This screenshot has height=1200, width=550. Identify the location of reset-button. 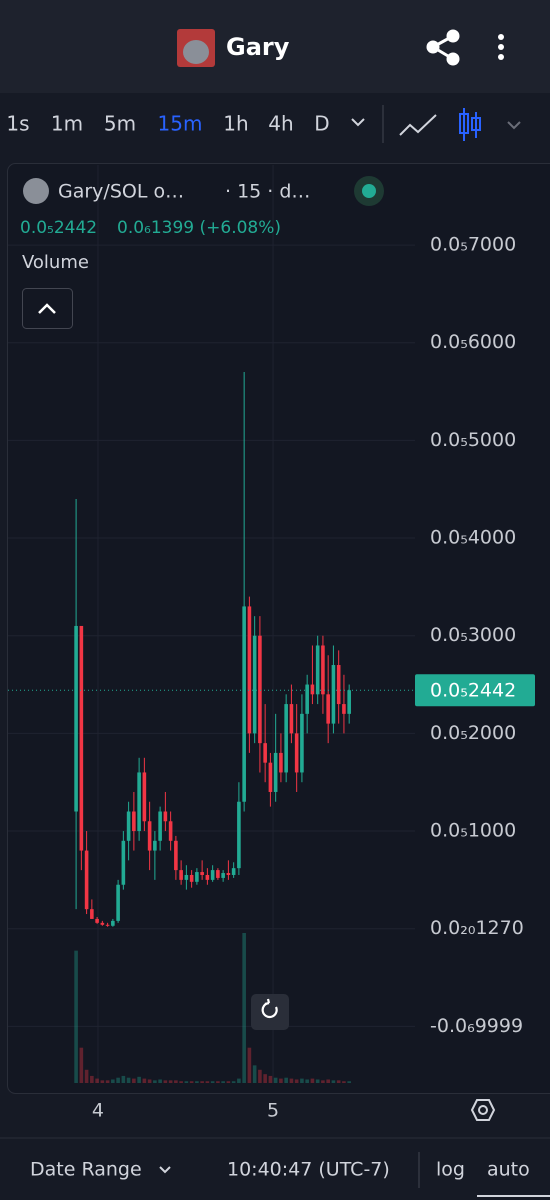
(270, 1012).